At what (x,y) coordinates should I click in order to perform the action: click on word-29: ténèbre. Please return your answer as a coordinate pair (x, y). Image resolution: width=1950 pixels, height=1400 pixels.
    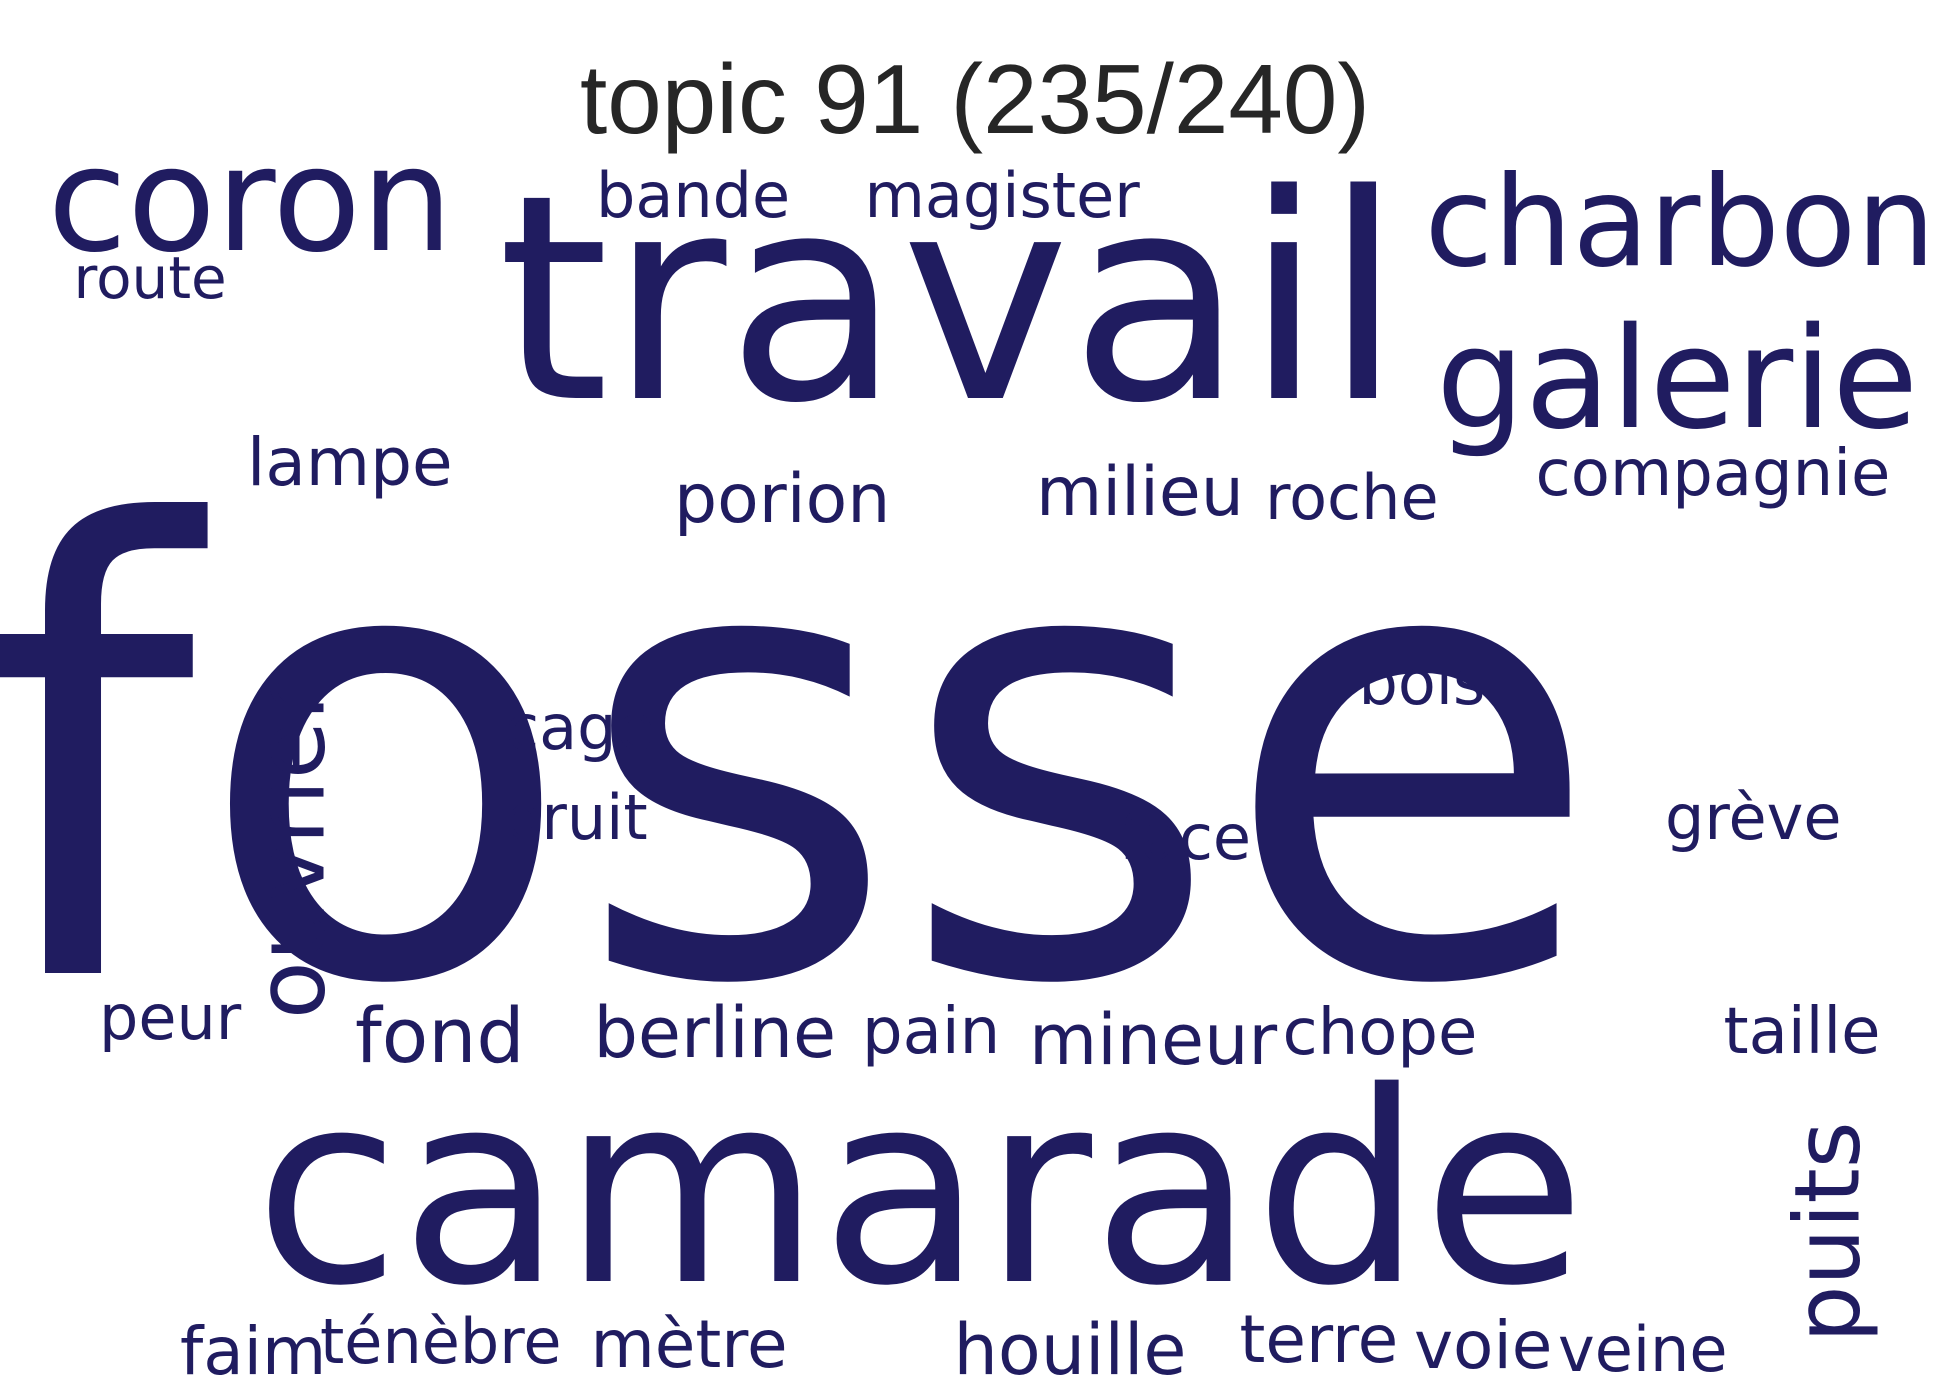
    Looking at the image, I should click on (441, 1341).